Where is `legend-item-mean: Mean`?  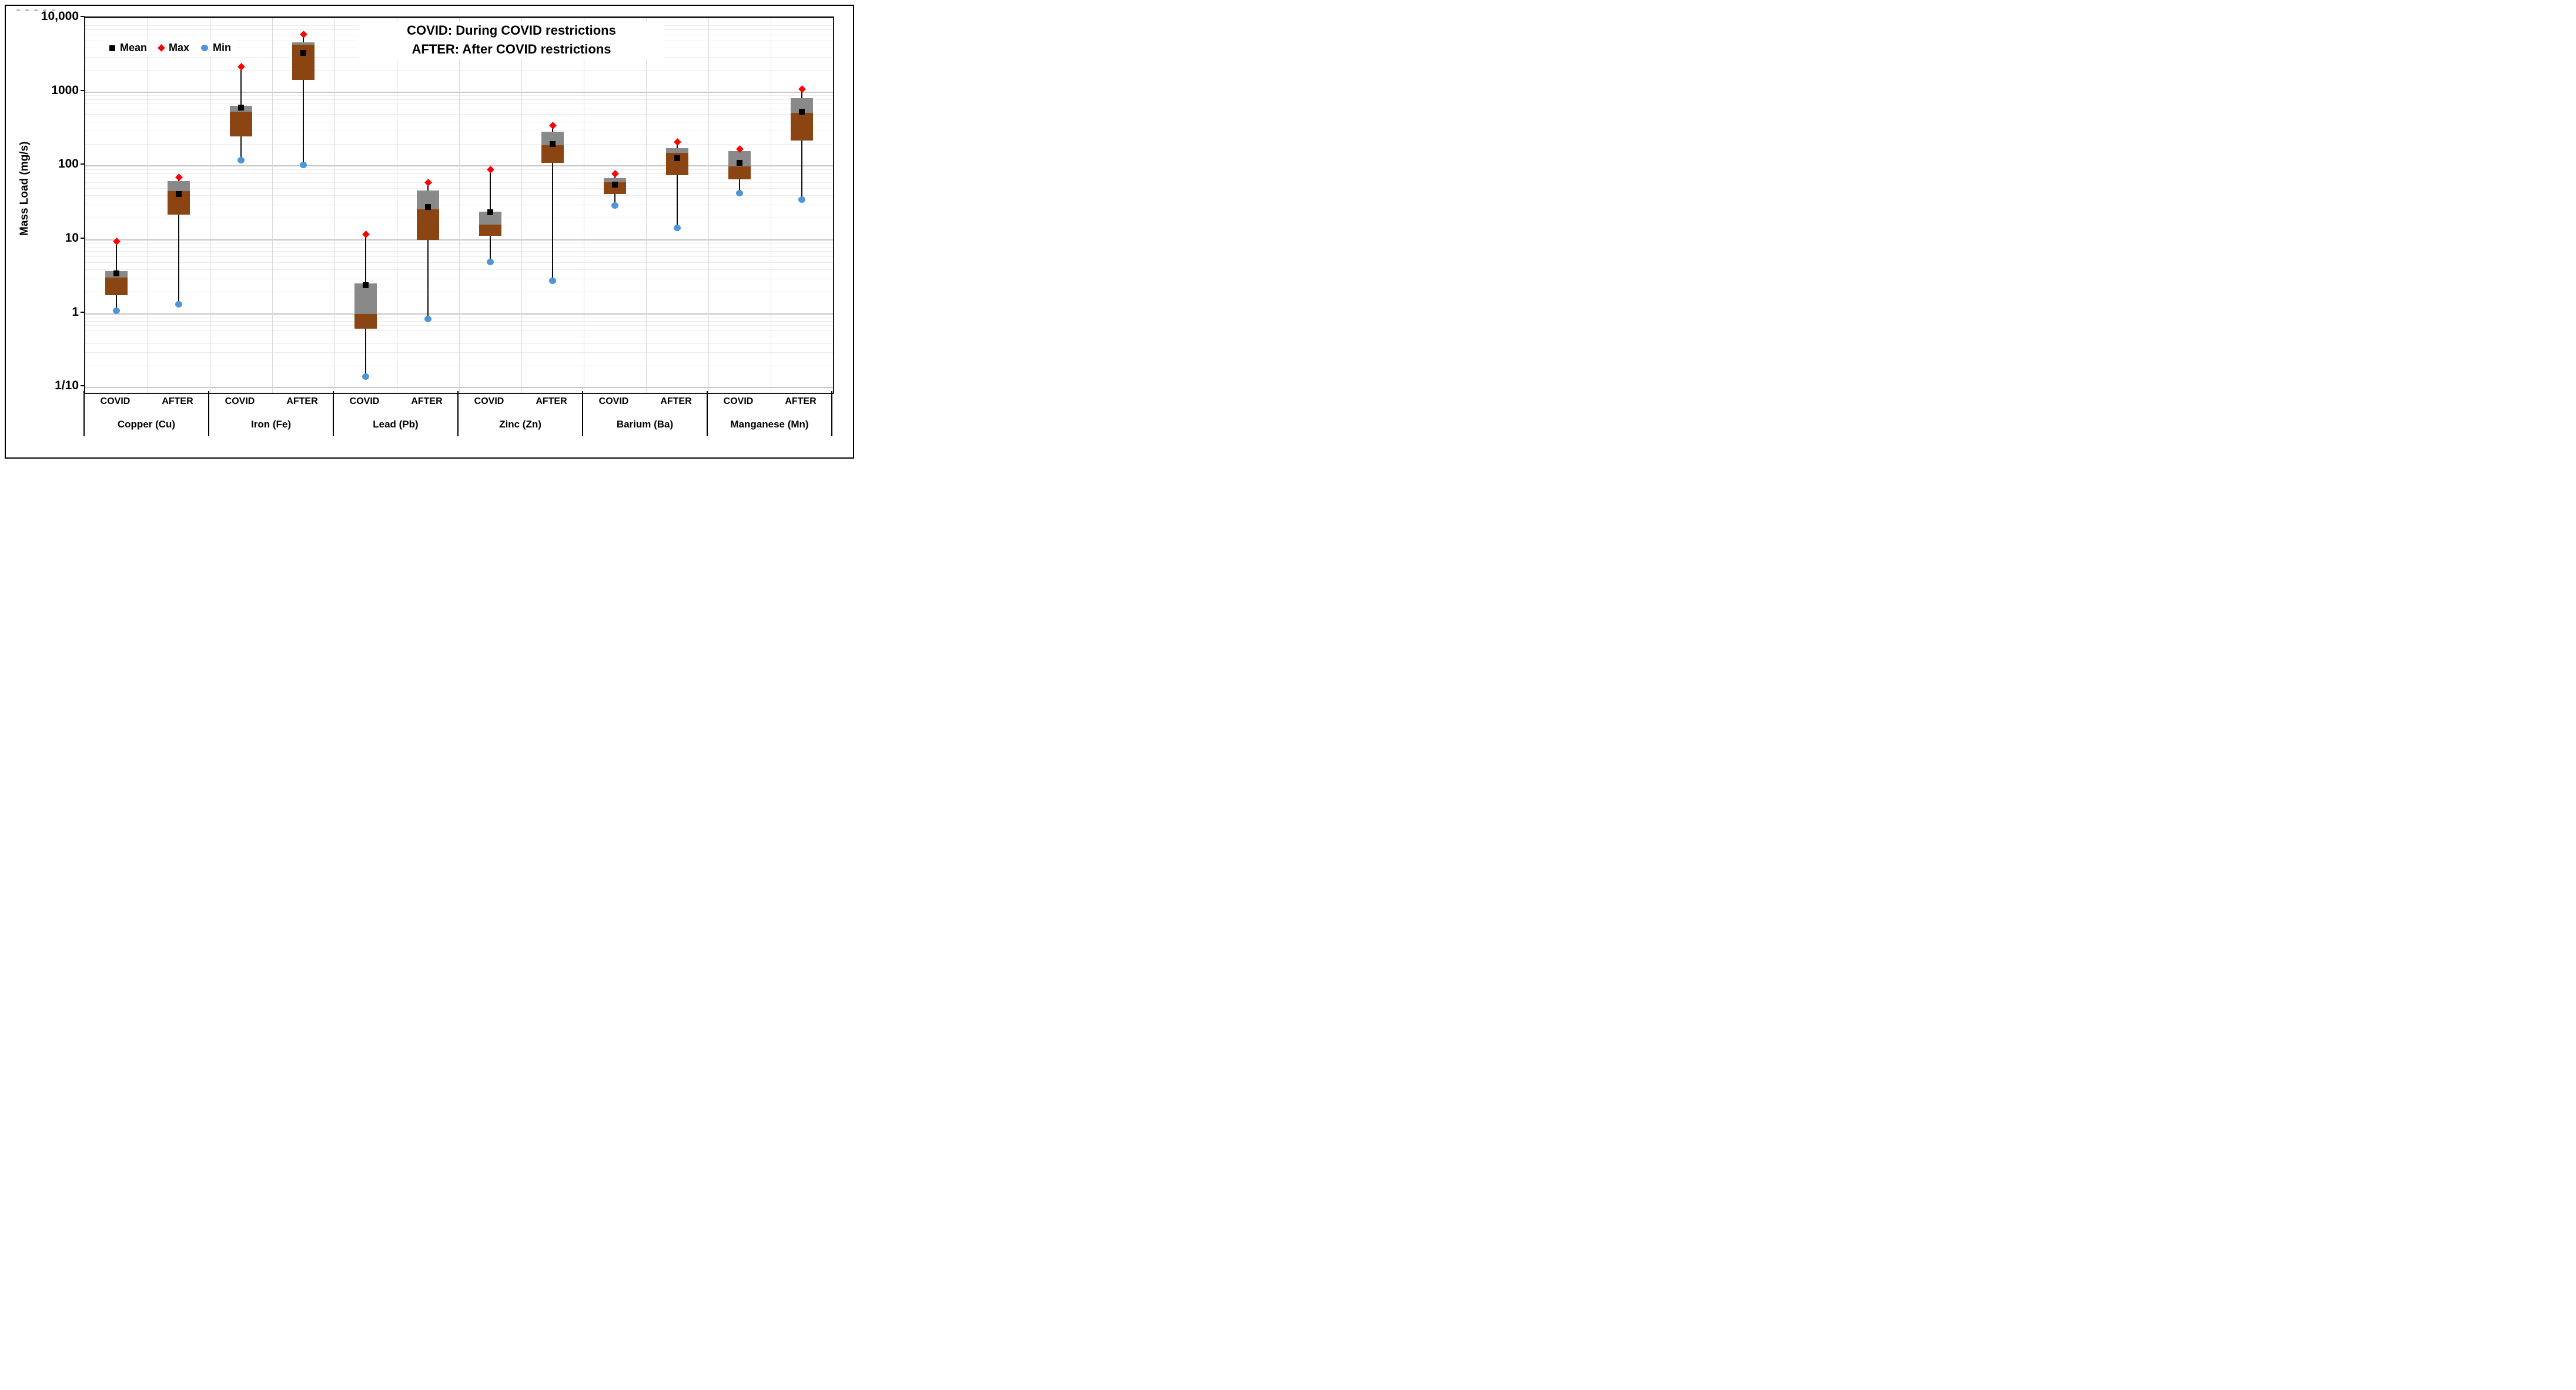
legend-item-mean: Mean is located at coordinates (128, 48).